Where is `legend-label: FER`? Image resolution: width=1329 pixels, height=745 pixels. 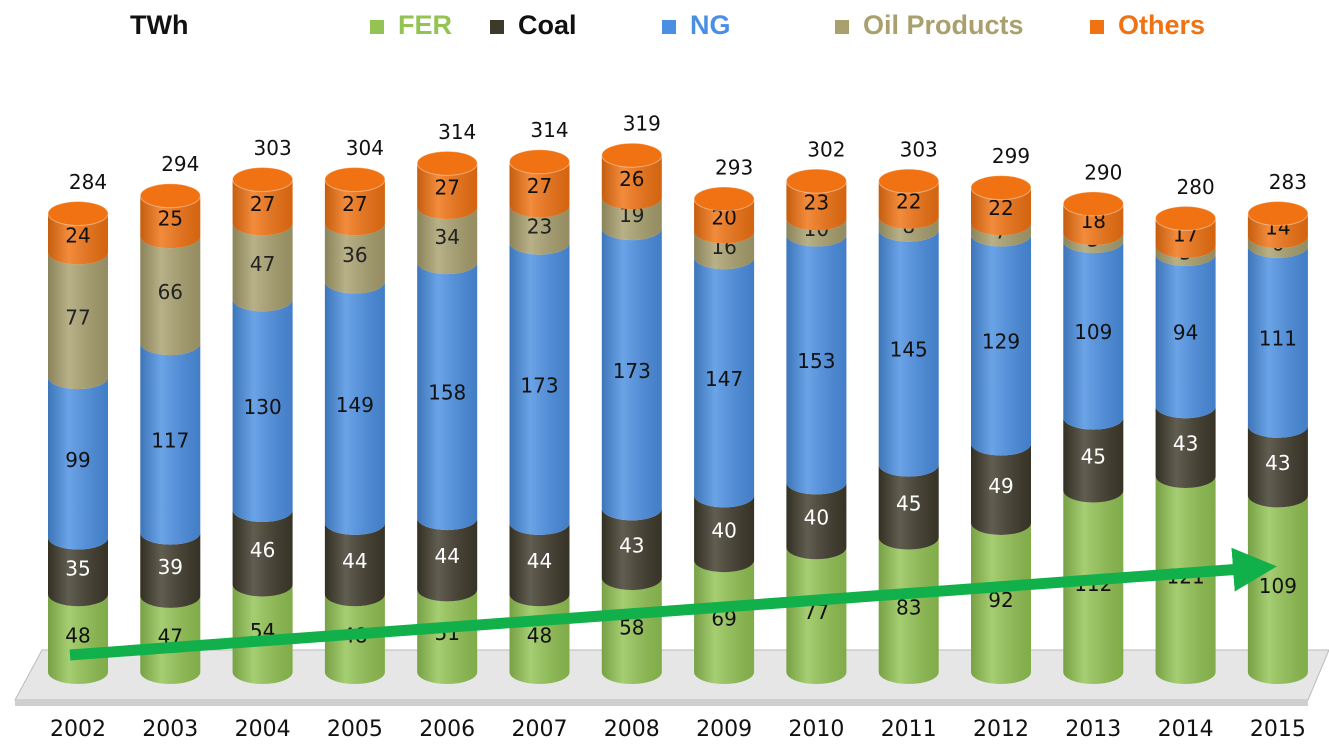
legend-label: FER is located at coordinates (425, 25).